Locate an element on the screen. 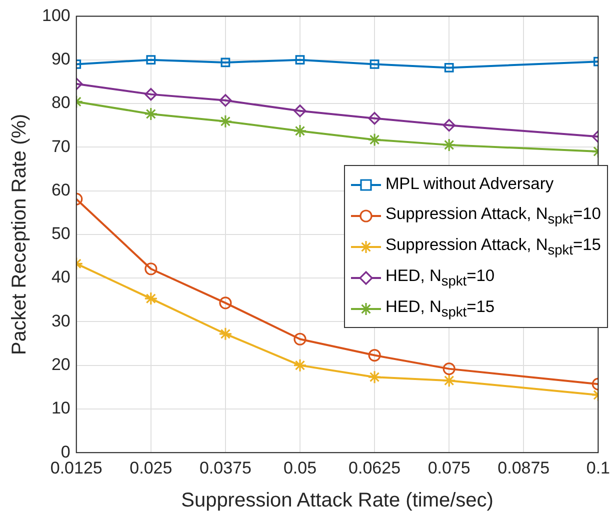 The width and height of the screenshot is (616, 521). y-tick-label: 90 is located at coordinates (60, 59).